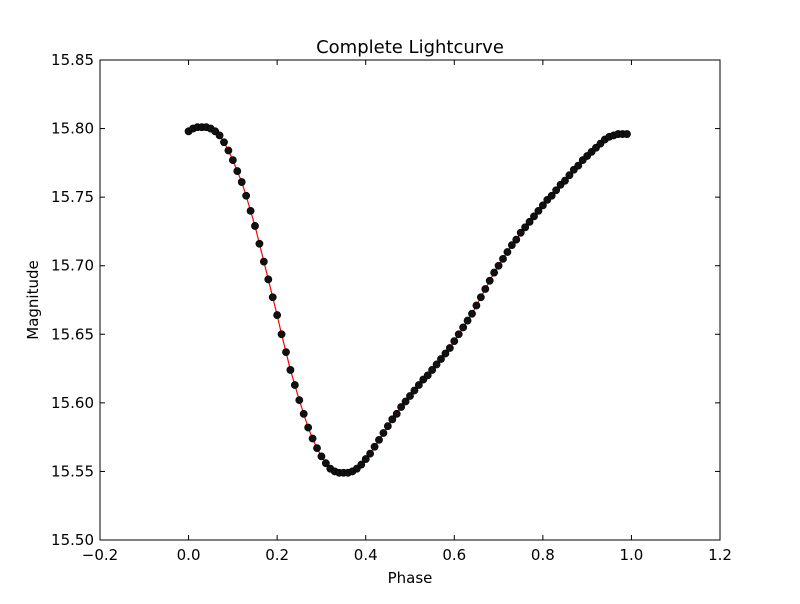 The width and height of the screenshot is (800, 604). Describe the element at coordinates (72, 471) in the screenshot. I see `y-tick-label: 15.55` at that location.